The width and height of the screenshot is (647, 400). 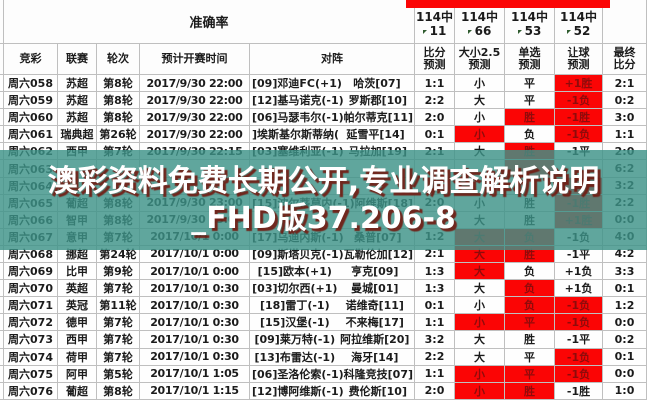 What do you see at coordinates (530, 306) in the screenshot?
I see `cell-single-pred: 负` at bounding box center [530, 306].